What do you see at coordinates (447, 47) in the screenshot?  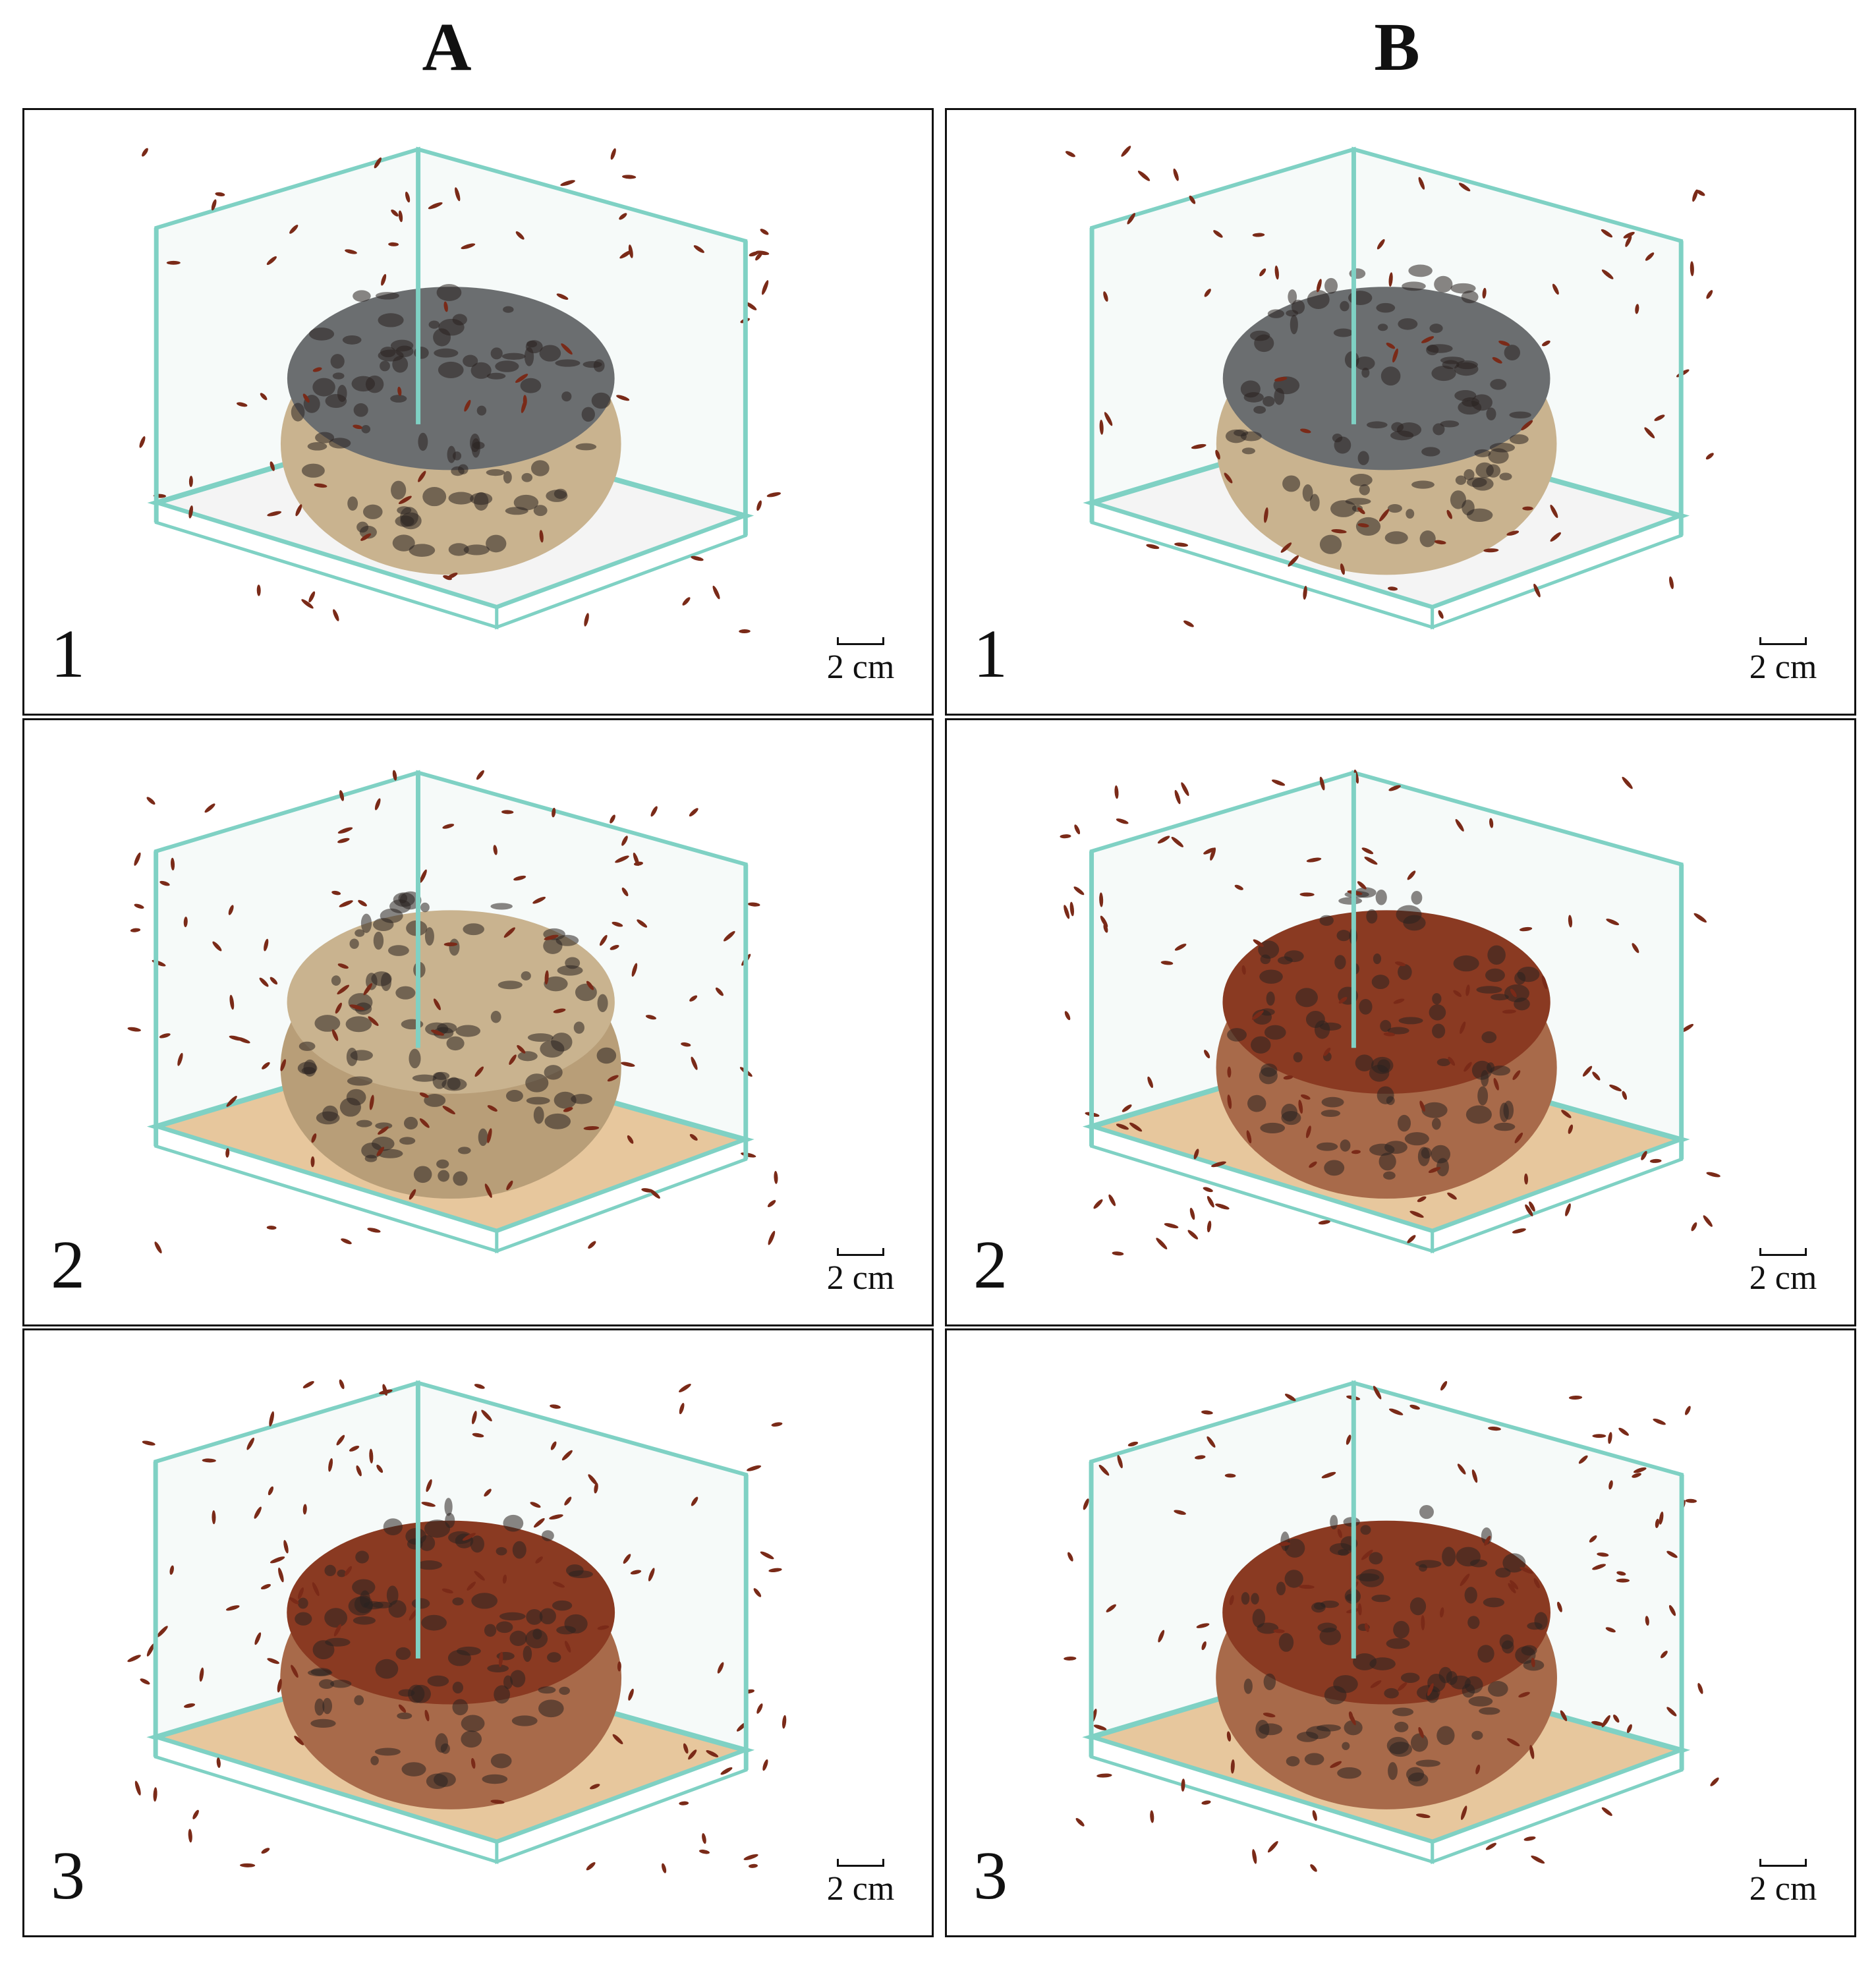 I see `column-heading-a: A` at bounding box center [447, 47].